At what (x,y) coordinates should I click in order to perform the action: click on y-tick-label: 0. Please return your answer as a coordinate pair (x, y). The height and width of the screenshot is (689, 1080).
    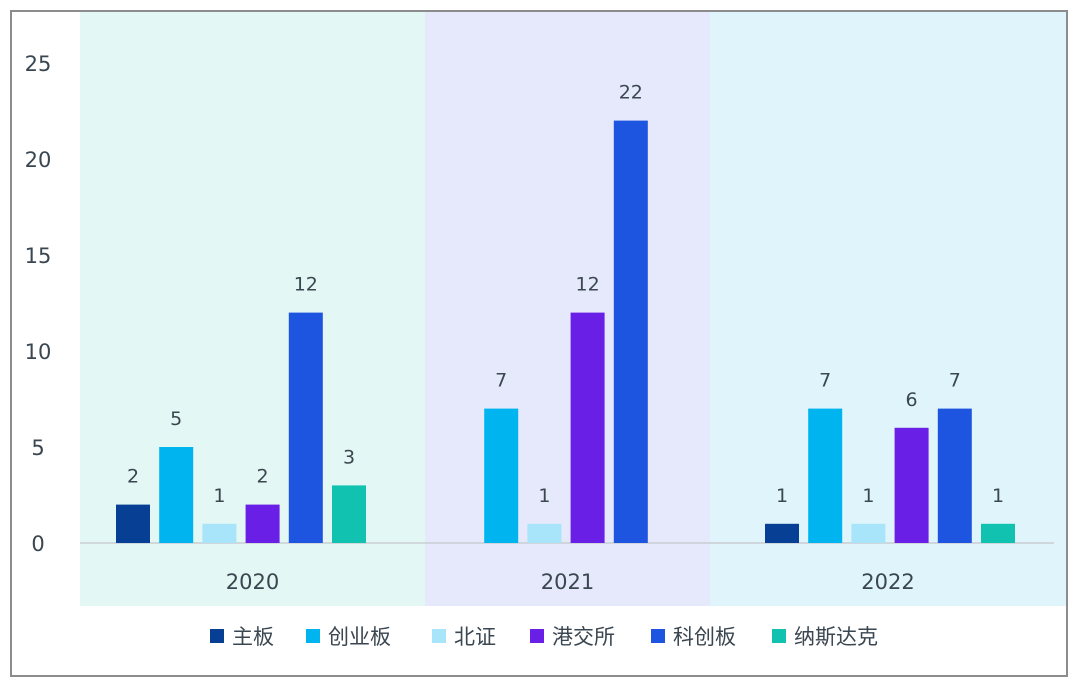
    Looking at the image, I should click on (37, 544).